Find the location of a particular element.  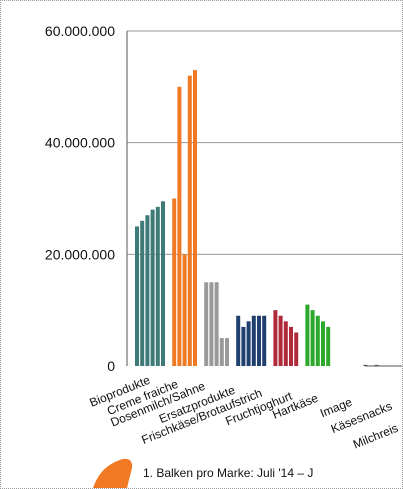

y-tick-label: 20.000.000 is located at coordinates (80, 254).